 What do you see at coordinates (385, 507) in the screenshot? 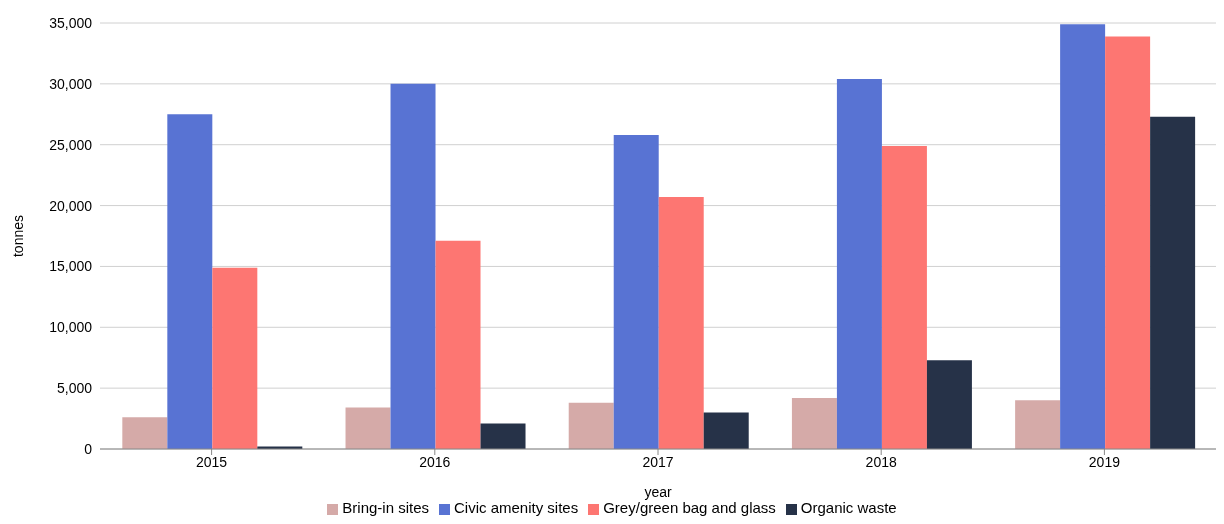
I see `legend-label: Bring-in sites` at bounding box center [385, 507].